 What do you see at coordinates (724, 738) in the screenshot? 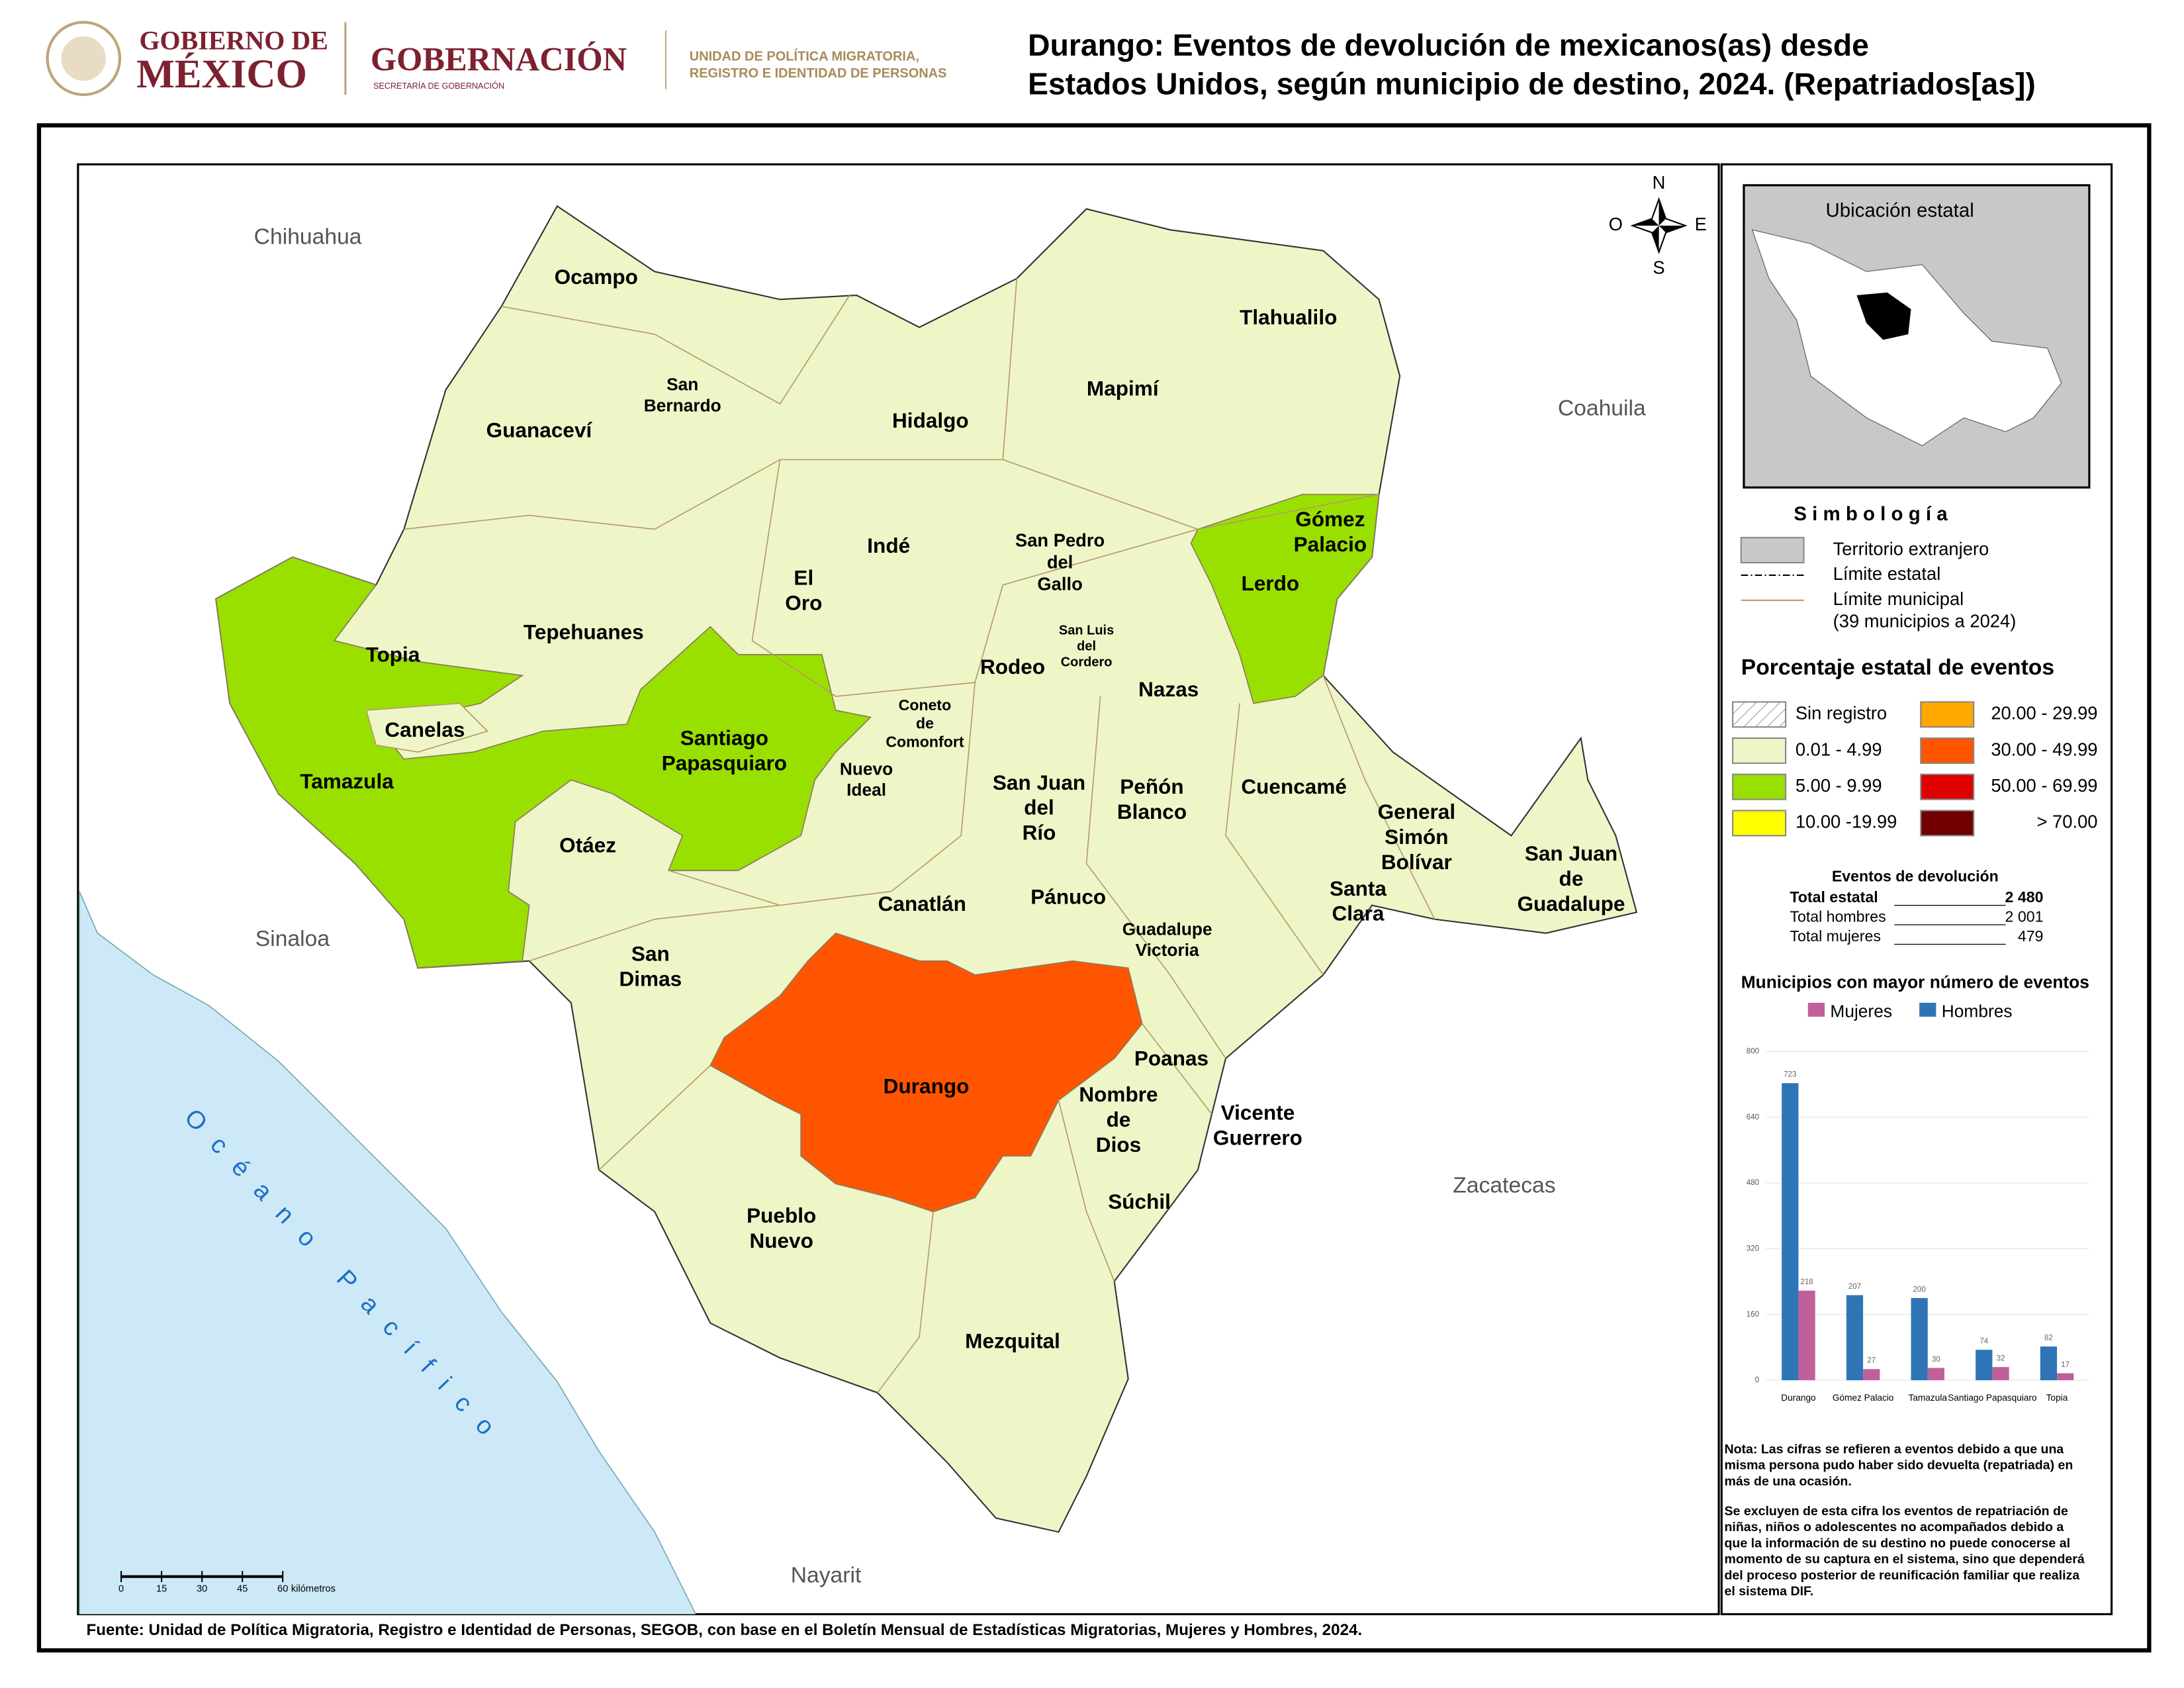
I see `municipality-label: Santiago` at bounding box center [724, 738].